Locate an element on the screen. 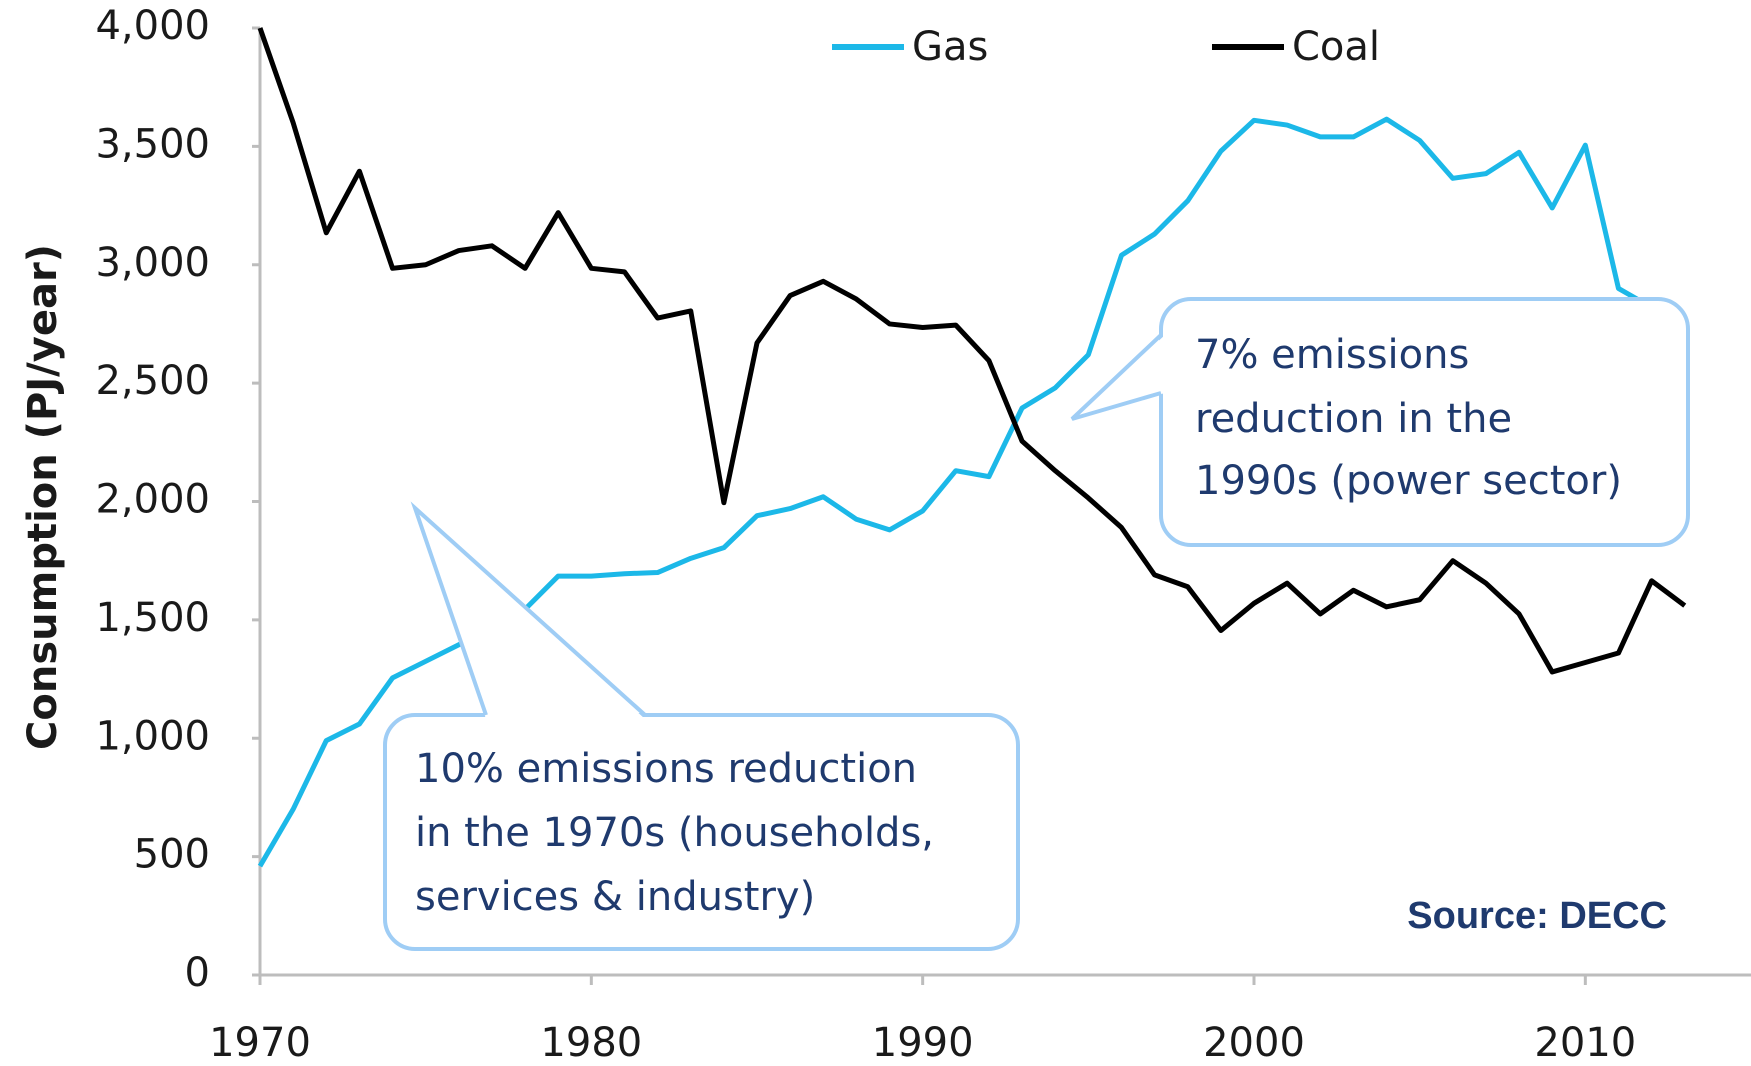 The height and width of the screenshot is (1066, 1751). y-axis-title: Consumption (PJ/year) is located at coordinates (43, 497).